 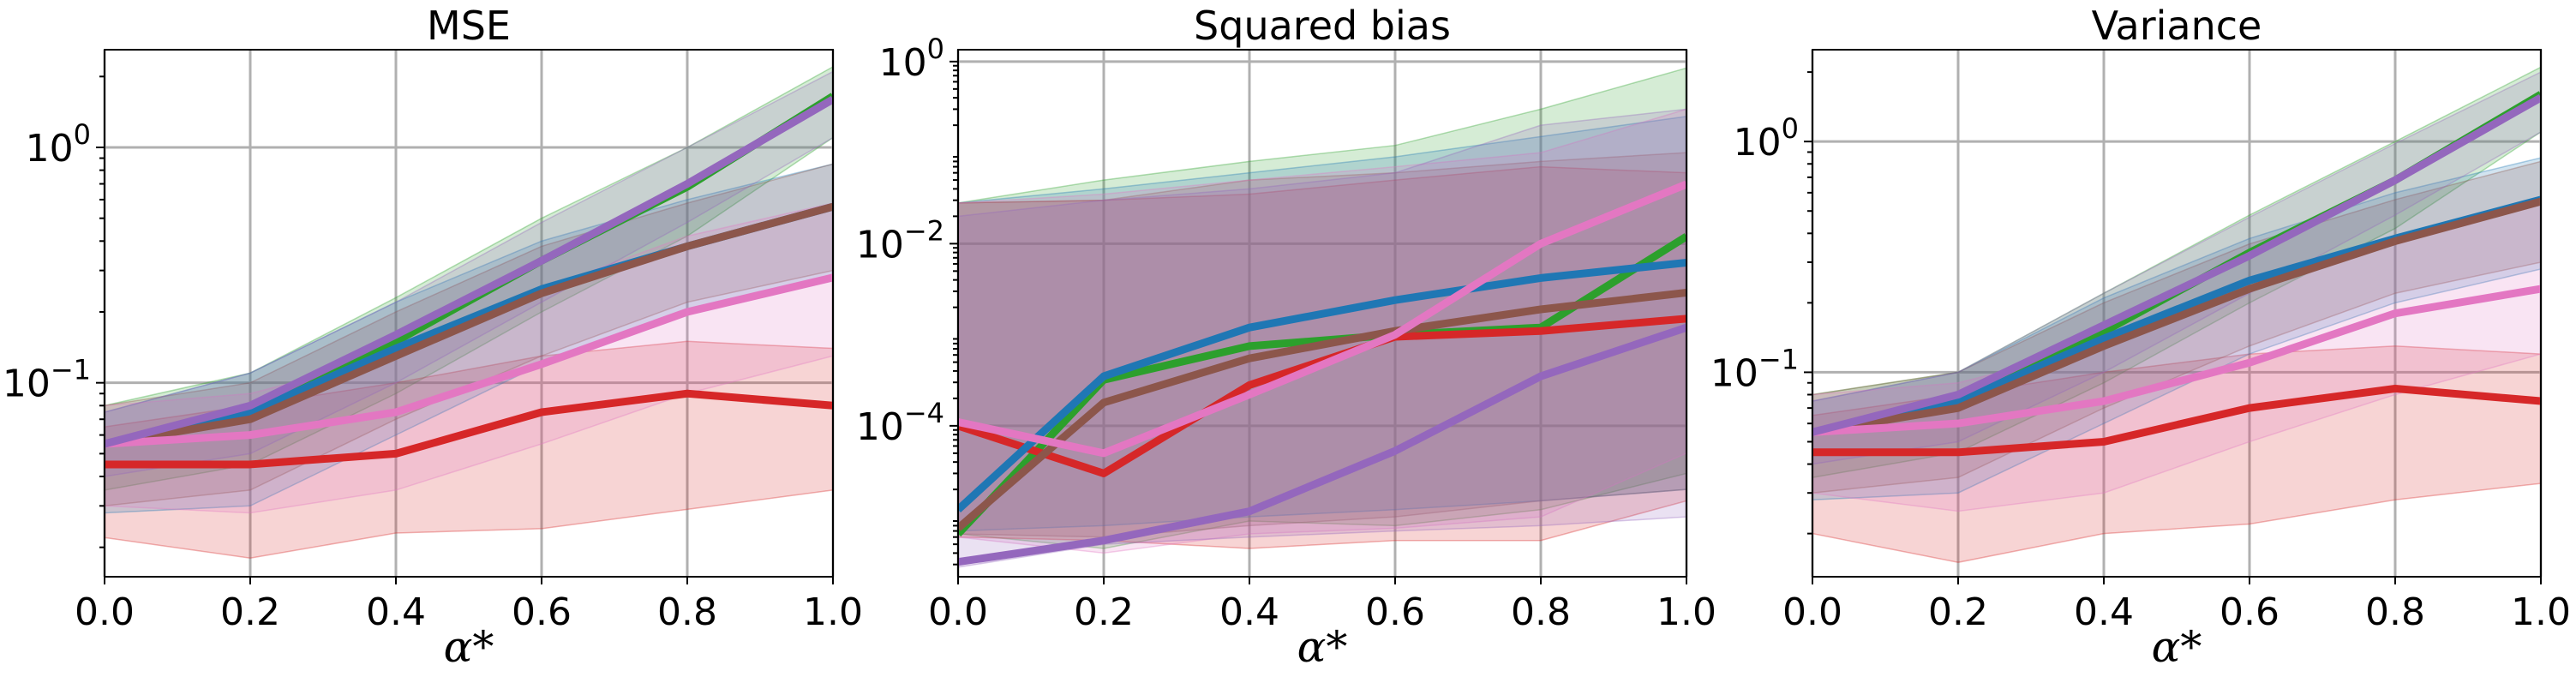 What do you see at coordinates (2177, 26) in the screenshot?
I see `variance-title: Variance` at bounding box center [2177, 26].